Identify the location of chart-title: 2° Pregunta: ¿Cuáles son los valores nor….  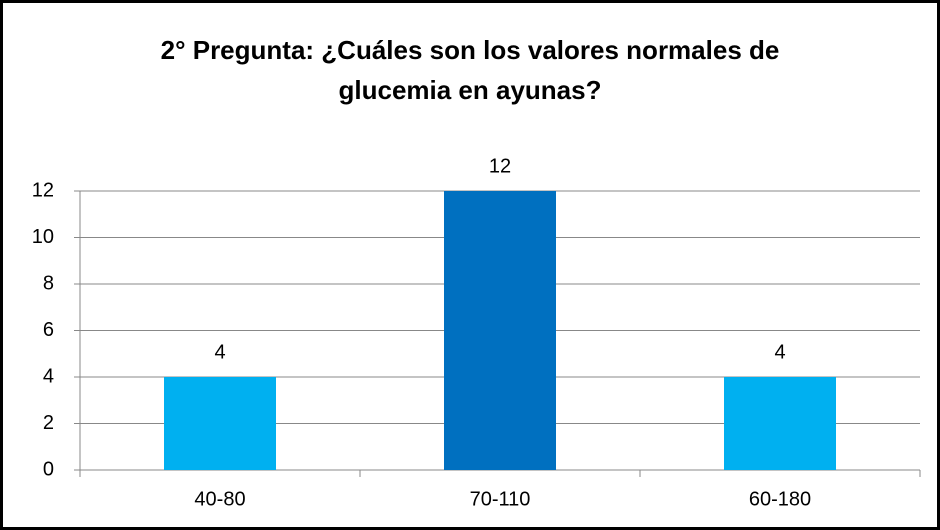
(470, 70).